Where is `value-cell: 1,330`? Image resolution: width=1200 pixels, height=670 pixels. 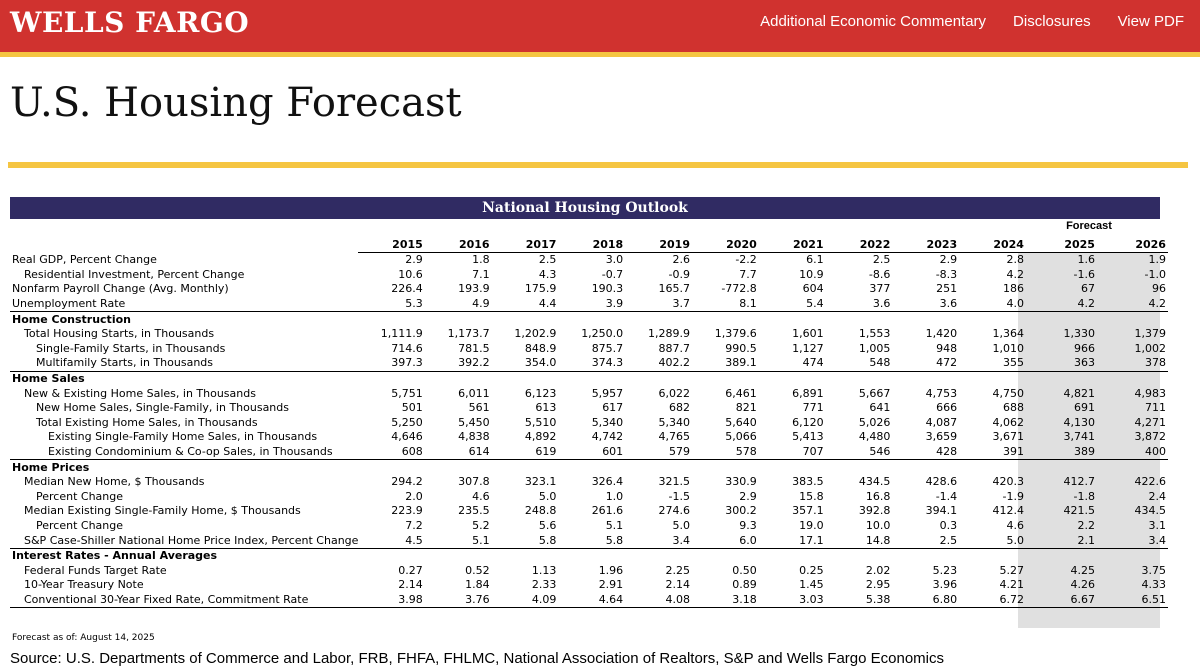
value-cell: 1,330 is located at coordinates (1079, 334).